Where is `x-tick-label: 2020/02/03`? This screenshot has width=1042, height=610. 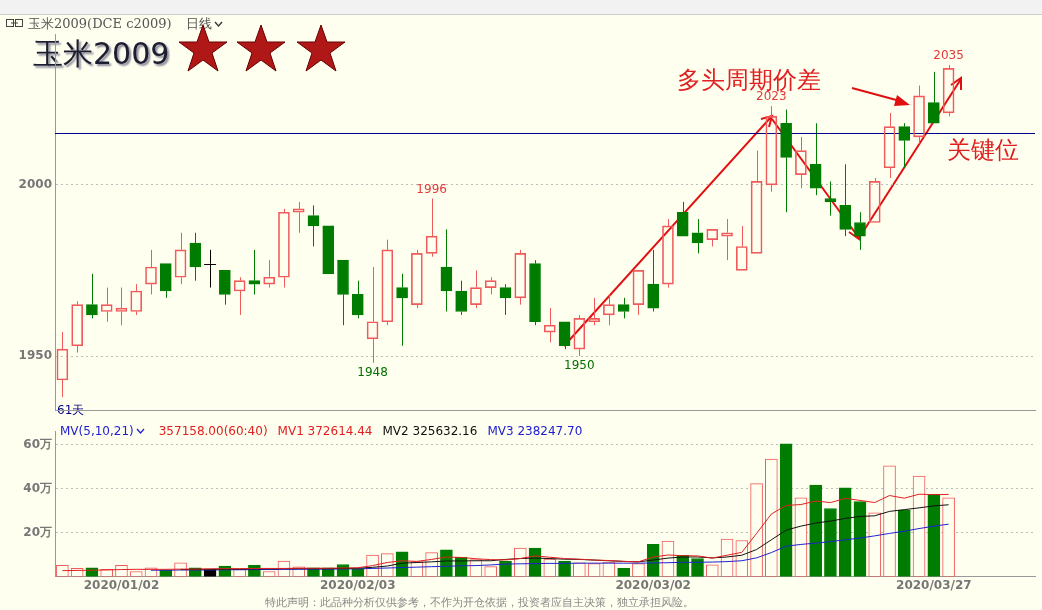
x-tick-label: 2020/02/03 is located at coordinates (358, 584).